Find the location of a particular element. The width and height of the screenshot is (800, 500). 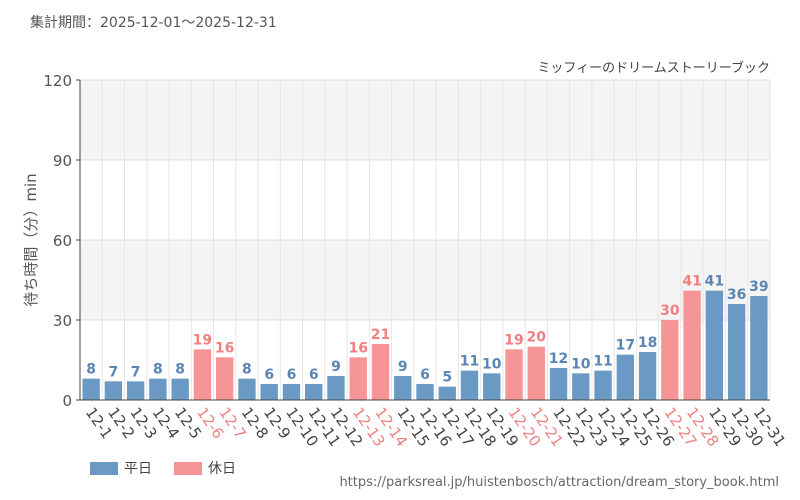

y-tick-label: 30 is located at coordinates (62, 321).